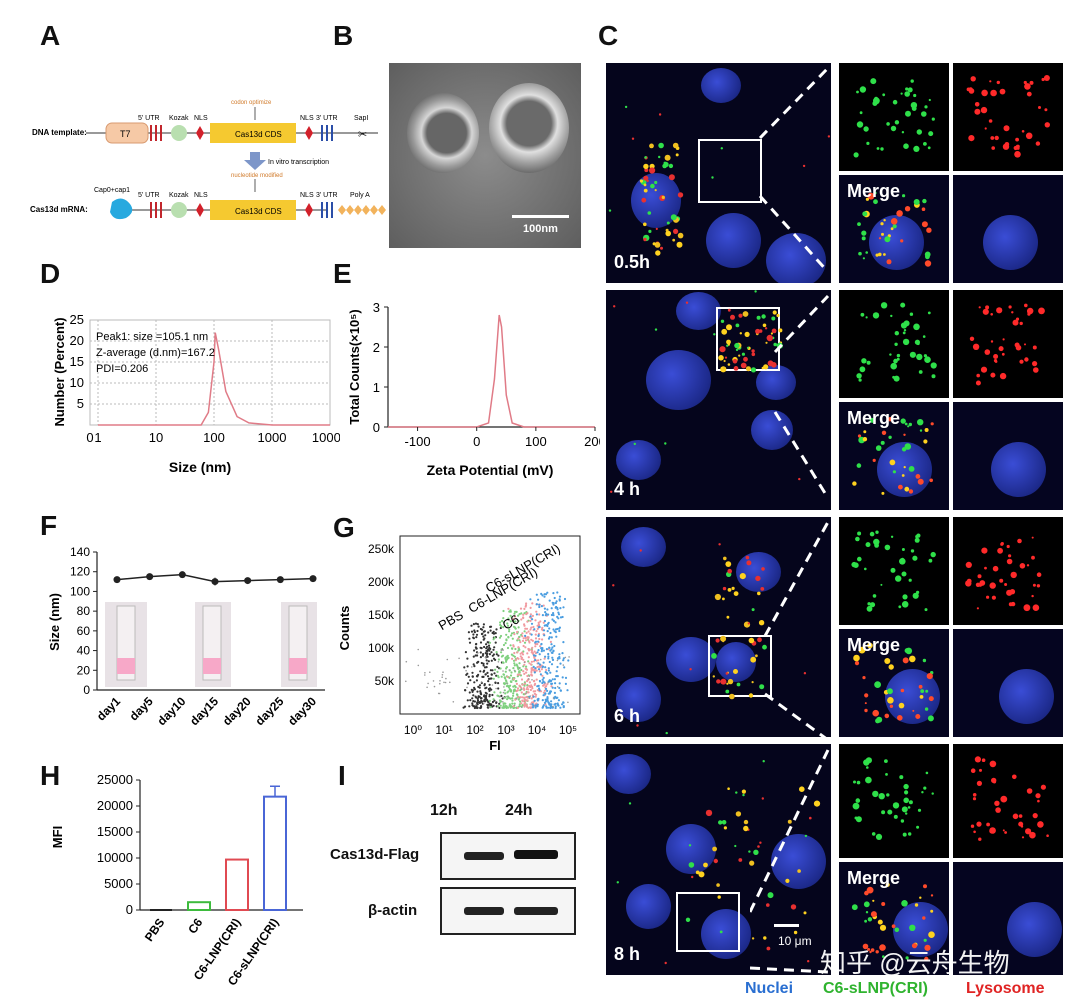 The image size is (1080, 1007). Describe the element at coordinates (251, 103) in the screenshot. I see `codon-label: codon optimize` at that location.